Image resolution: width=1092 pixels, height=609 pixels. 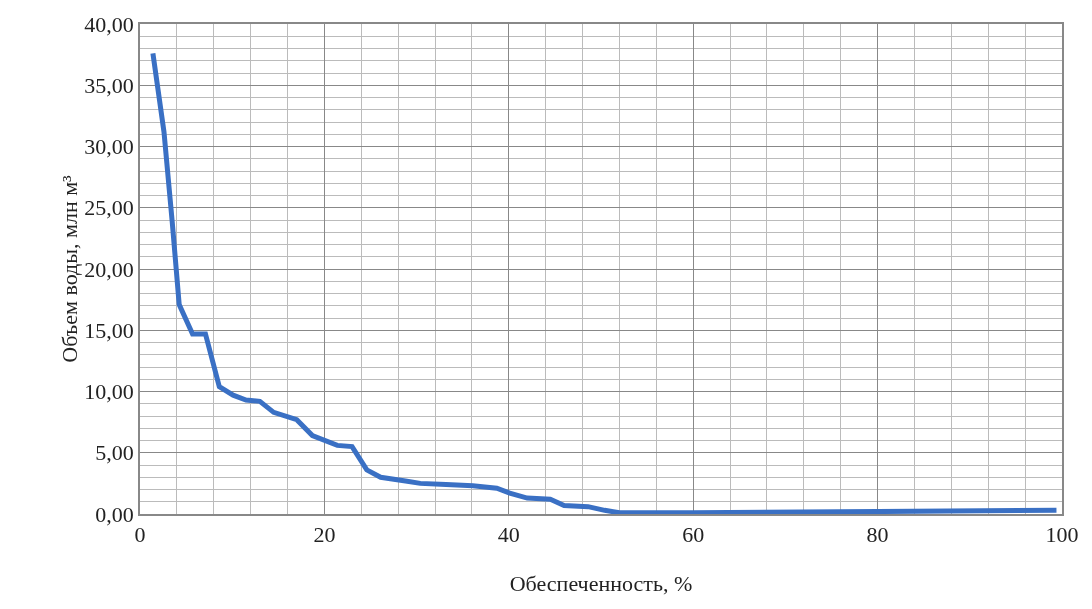 I want to click on x-tick-label: 0, so click(x=140, y=535).